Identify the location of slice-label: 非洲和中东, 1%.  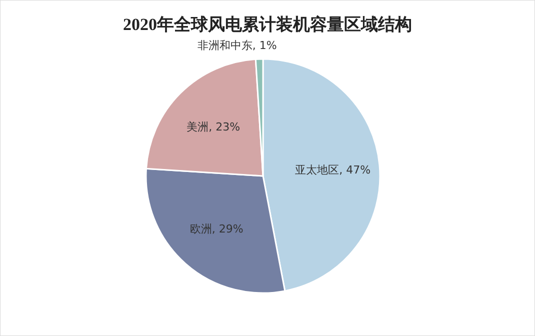
(237, 45).